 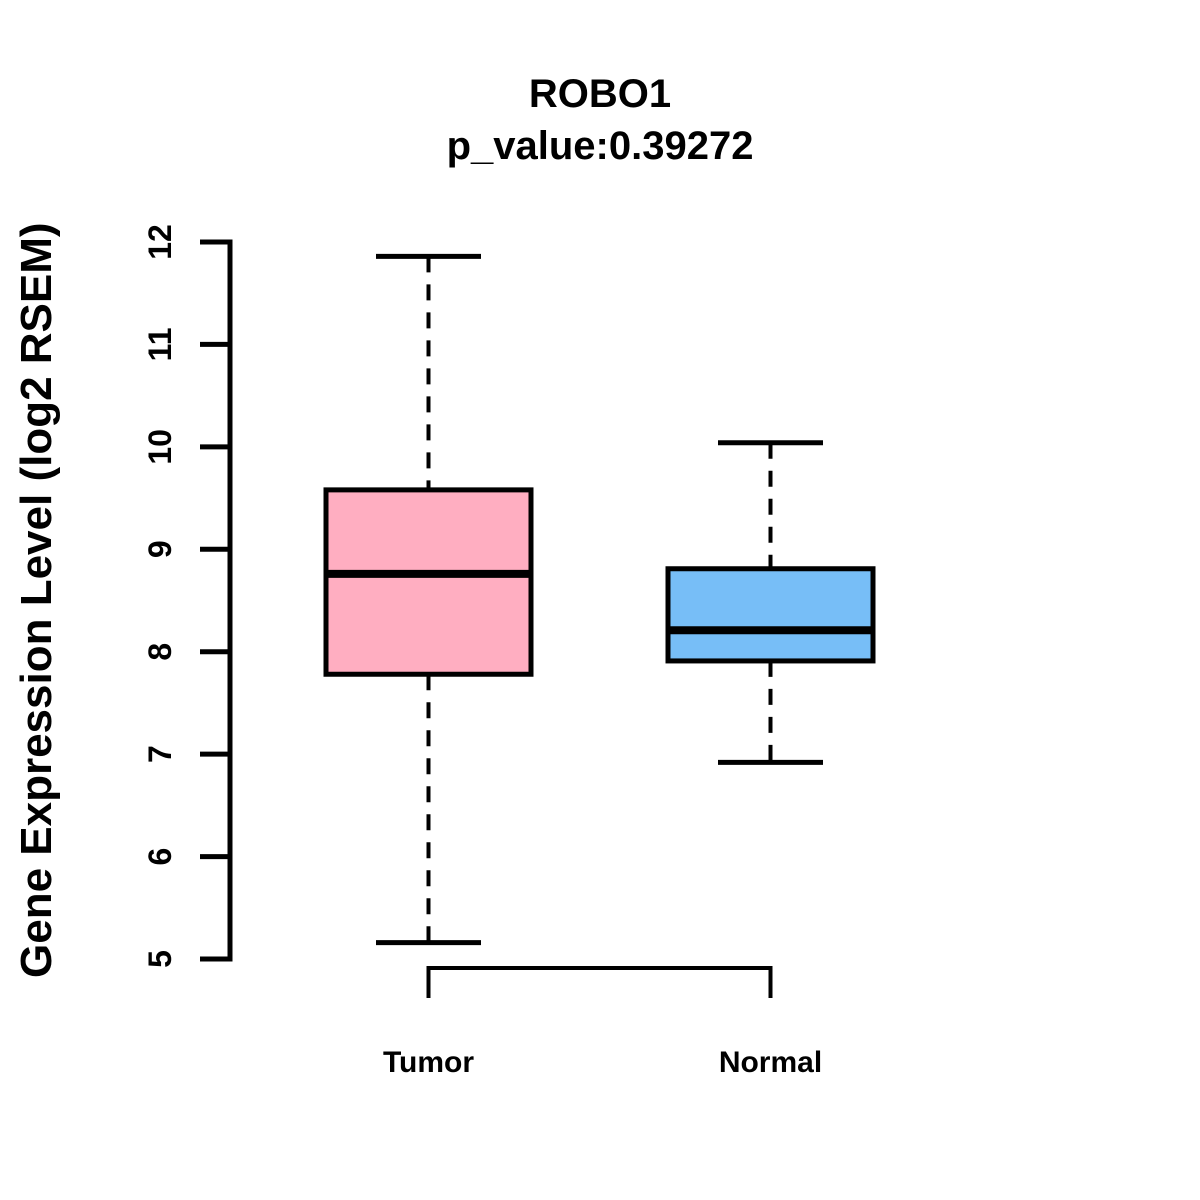 What do you see at coordinates (160, 447) in the screenshot?
I see `y-axis-tick-label: 10` at bounding box center [160, 447].